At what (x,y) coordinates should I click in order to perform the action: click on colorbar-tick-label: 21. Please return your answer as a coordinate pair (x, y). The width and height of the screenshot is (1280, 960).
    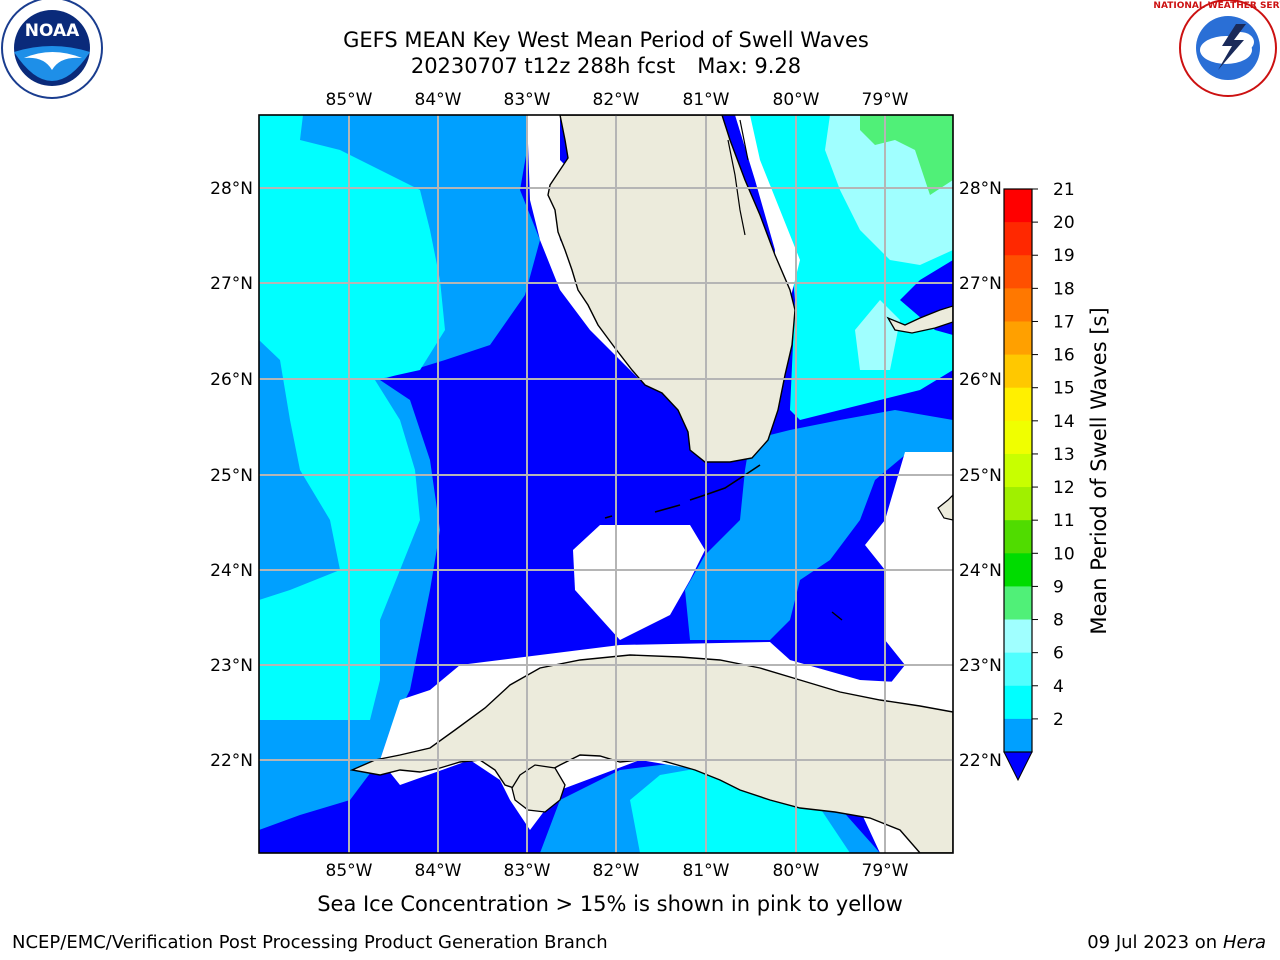
    Looking at the image, I should click on (1064, 190).